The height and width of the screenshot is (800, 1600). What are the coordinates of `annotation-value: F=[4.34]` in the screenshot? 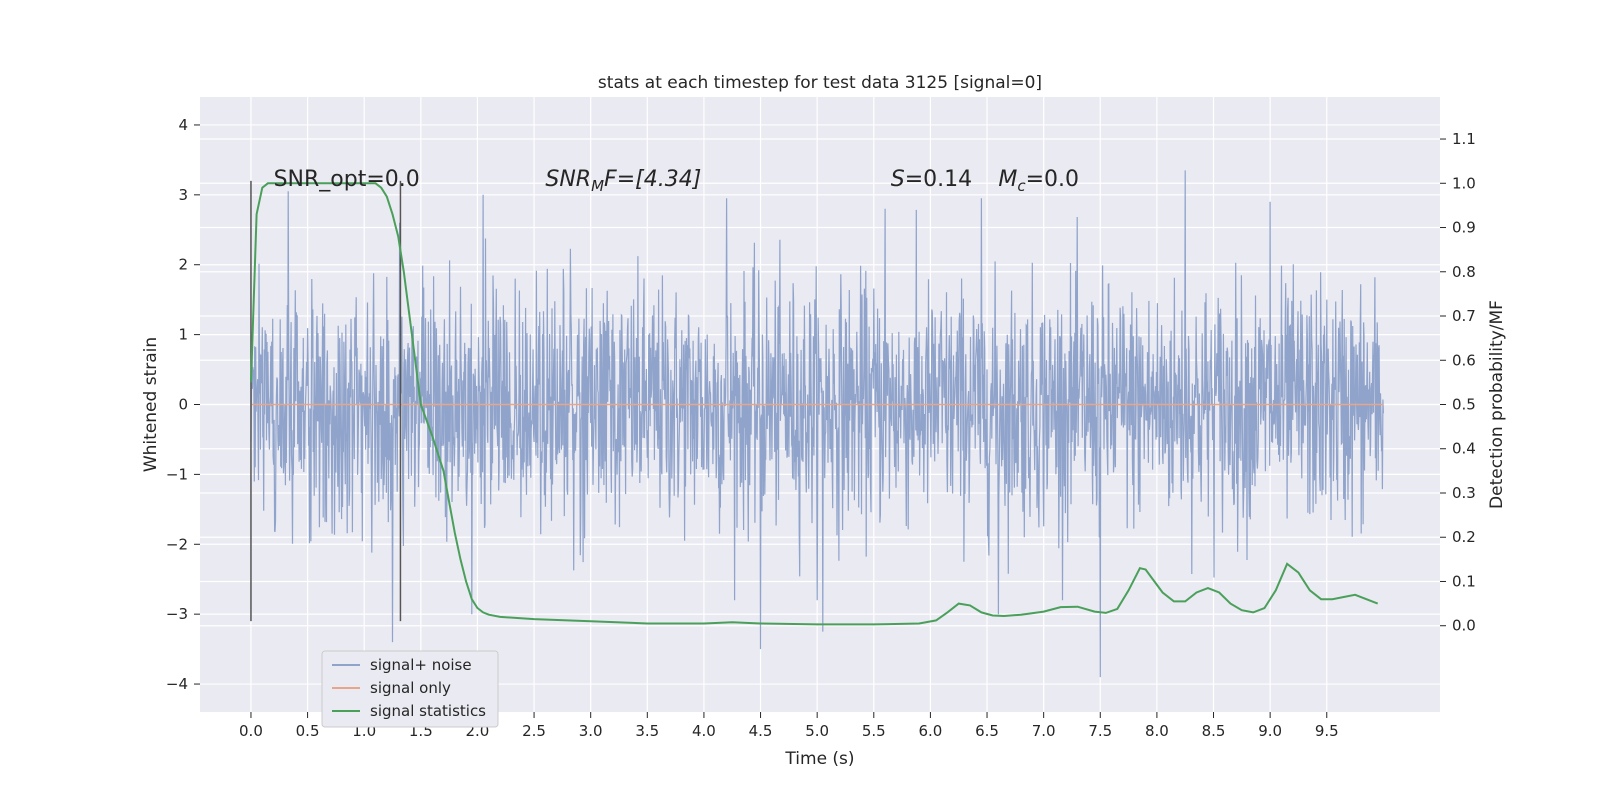 It's located at (652, 179).